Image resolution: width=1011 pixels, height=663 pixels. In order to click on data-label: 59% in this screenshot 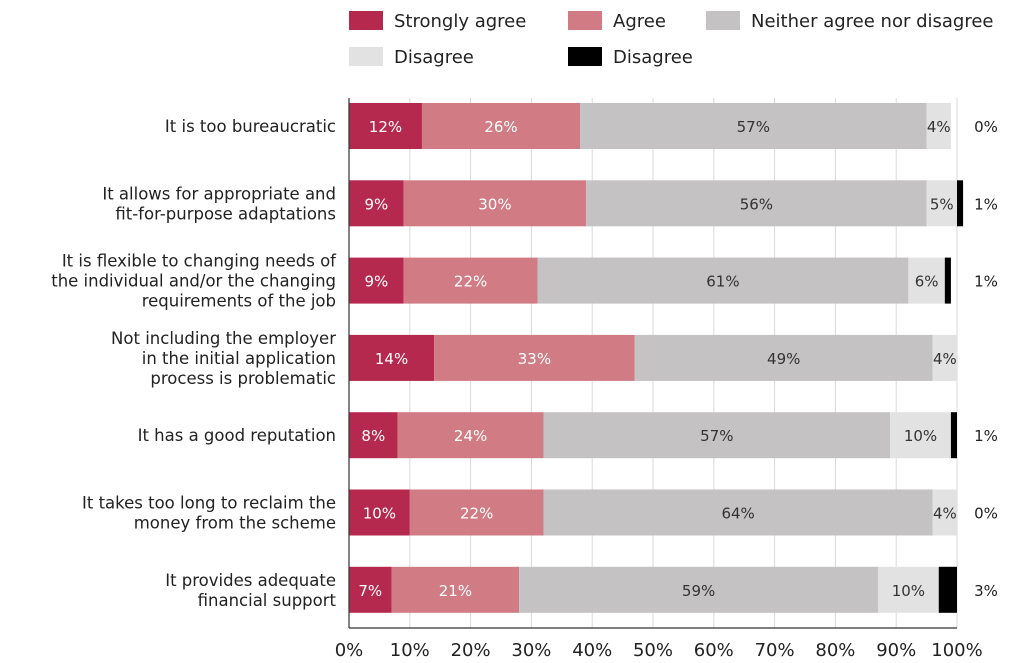, I will do `click(698, 591)`.